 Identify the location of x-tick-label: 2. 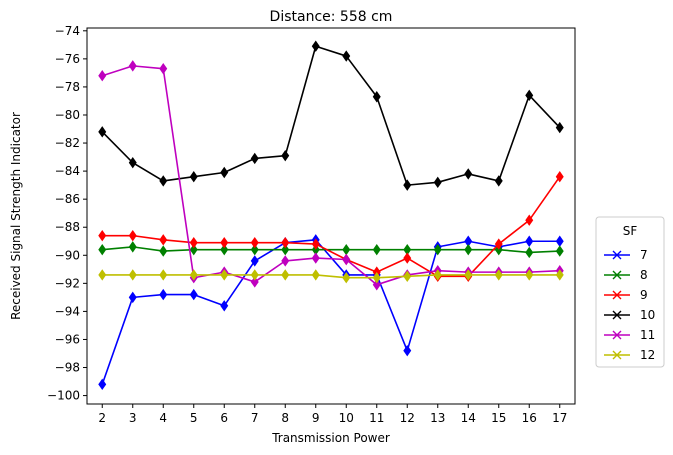
(102, 418).